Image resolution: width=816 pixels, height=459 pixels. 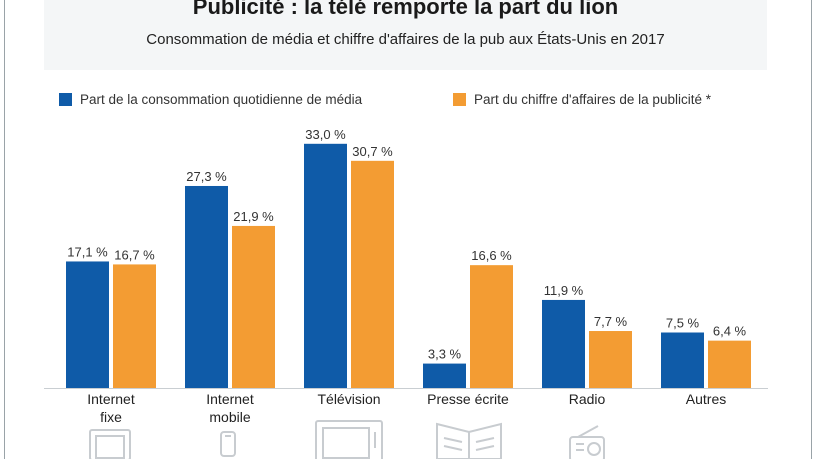 What do you see at coordinates (87, 251) in the screenshot?
I see `data-label: 17,1 %` at bounding box center [87, 251].